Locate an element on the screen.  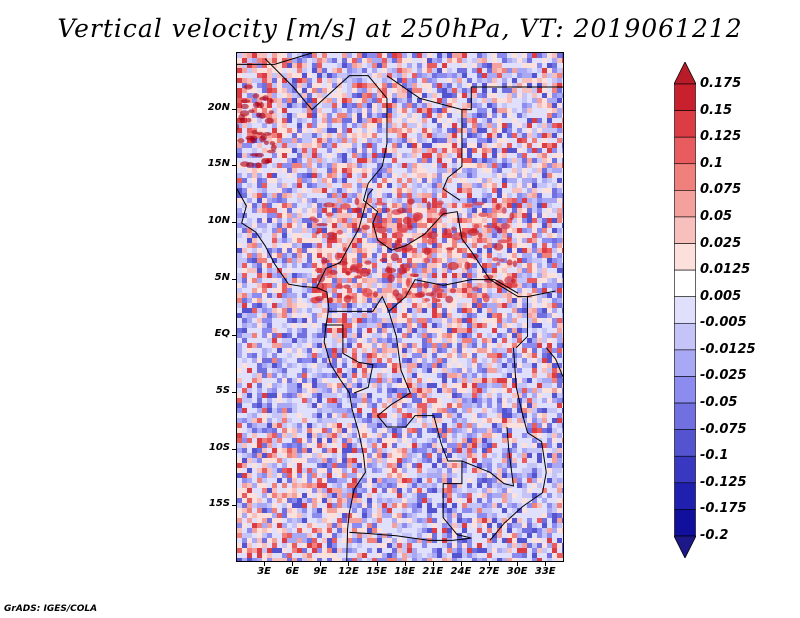
colorbar-label: -0.1 is located at coordinates (714, 456).